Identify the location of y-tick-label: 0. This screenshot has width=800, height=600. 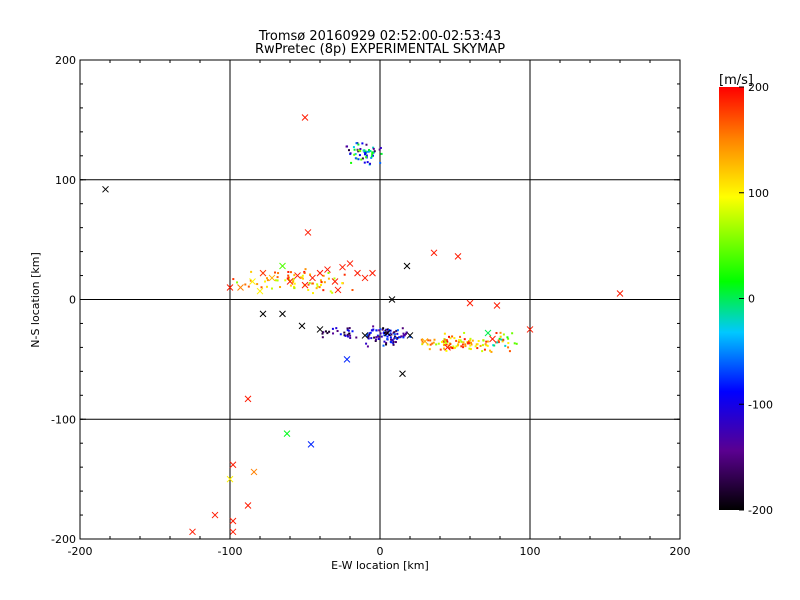
(72, 300).